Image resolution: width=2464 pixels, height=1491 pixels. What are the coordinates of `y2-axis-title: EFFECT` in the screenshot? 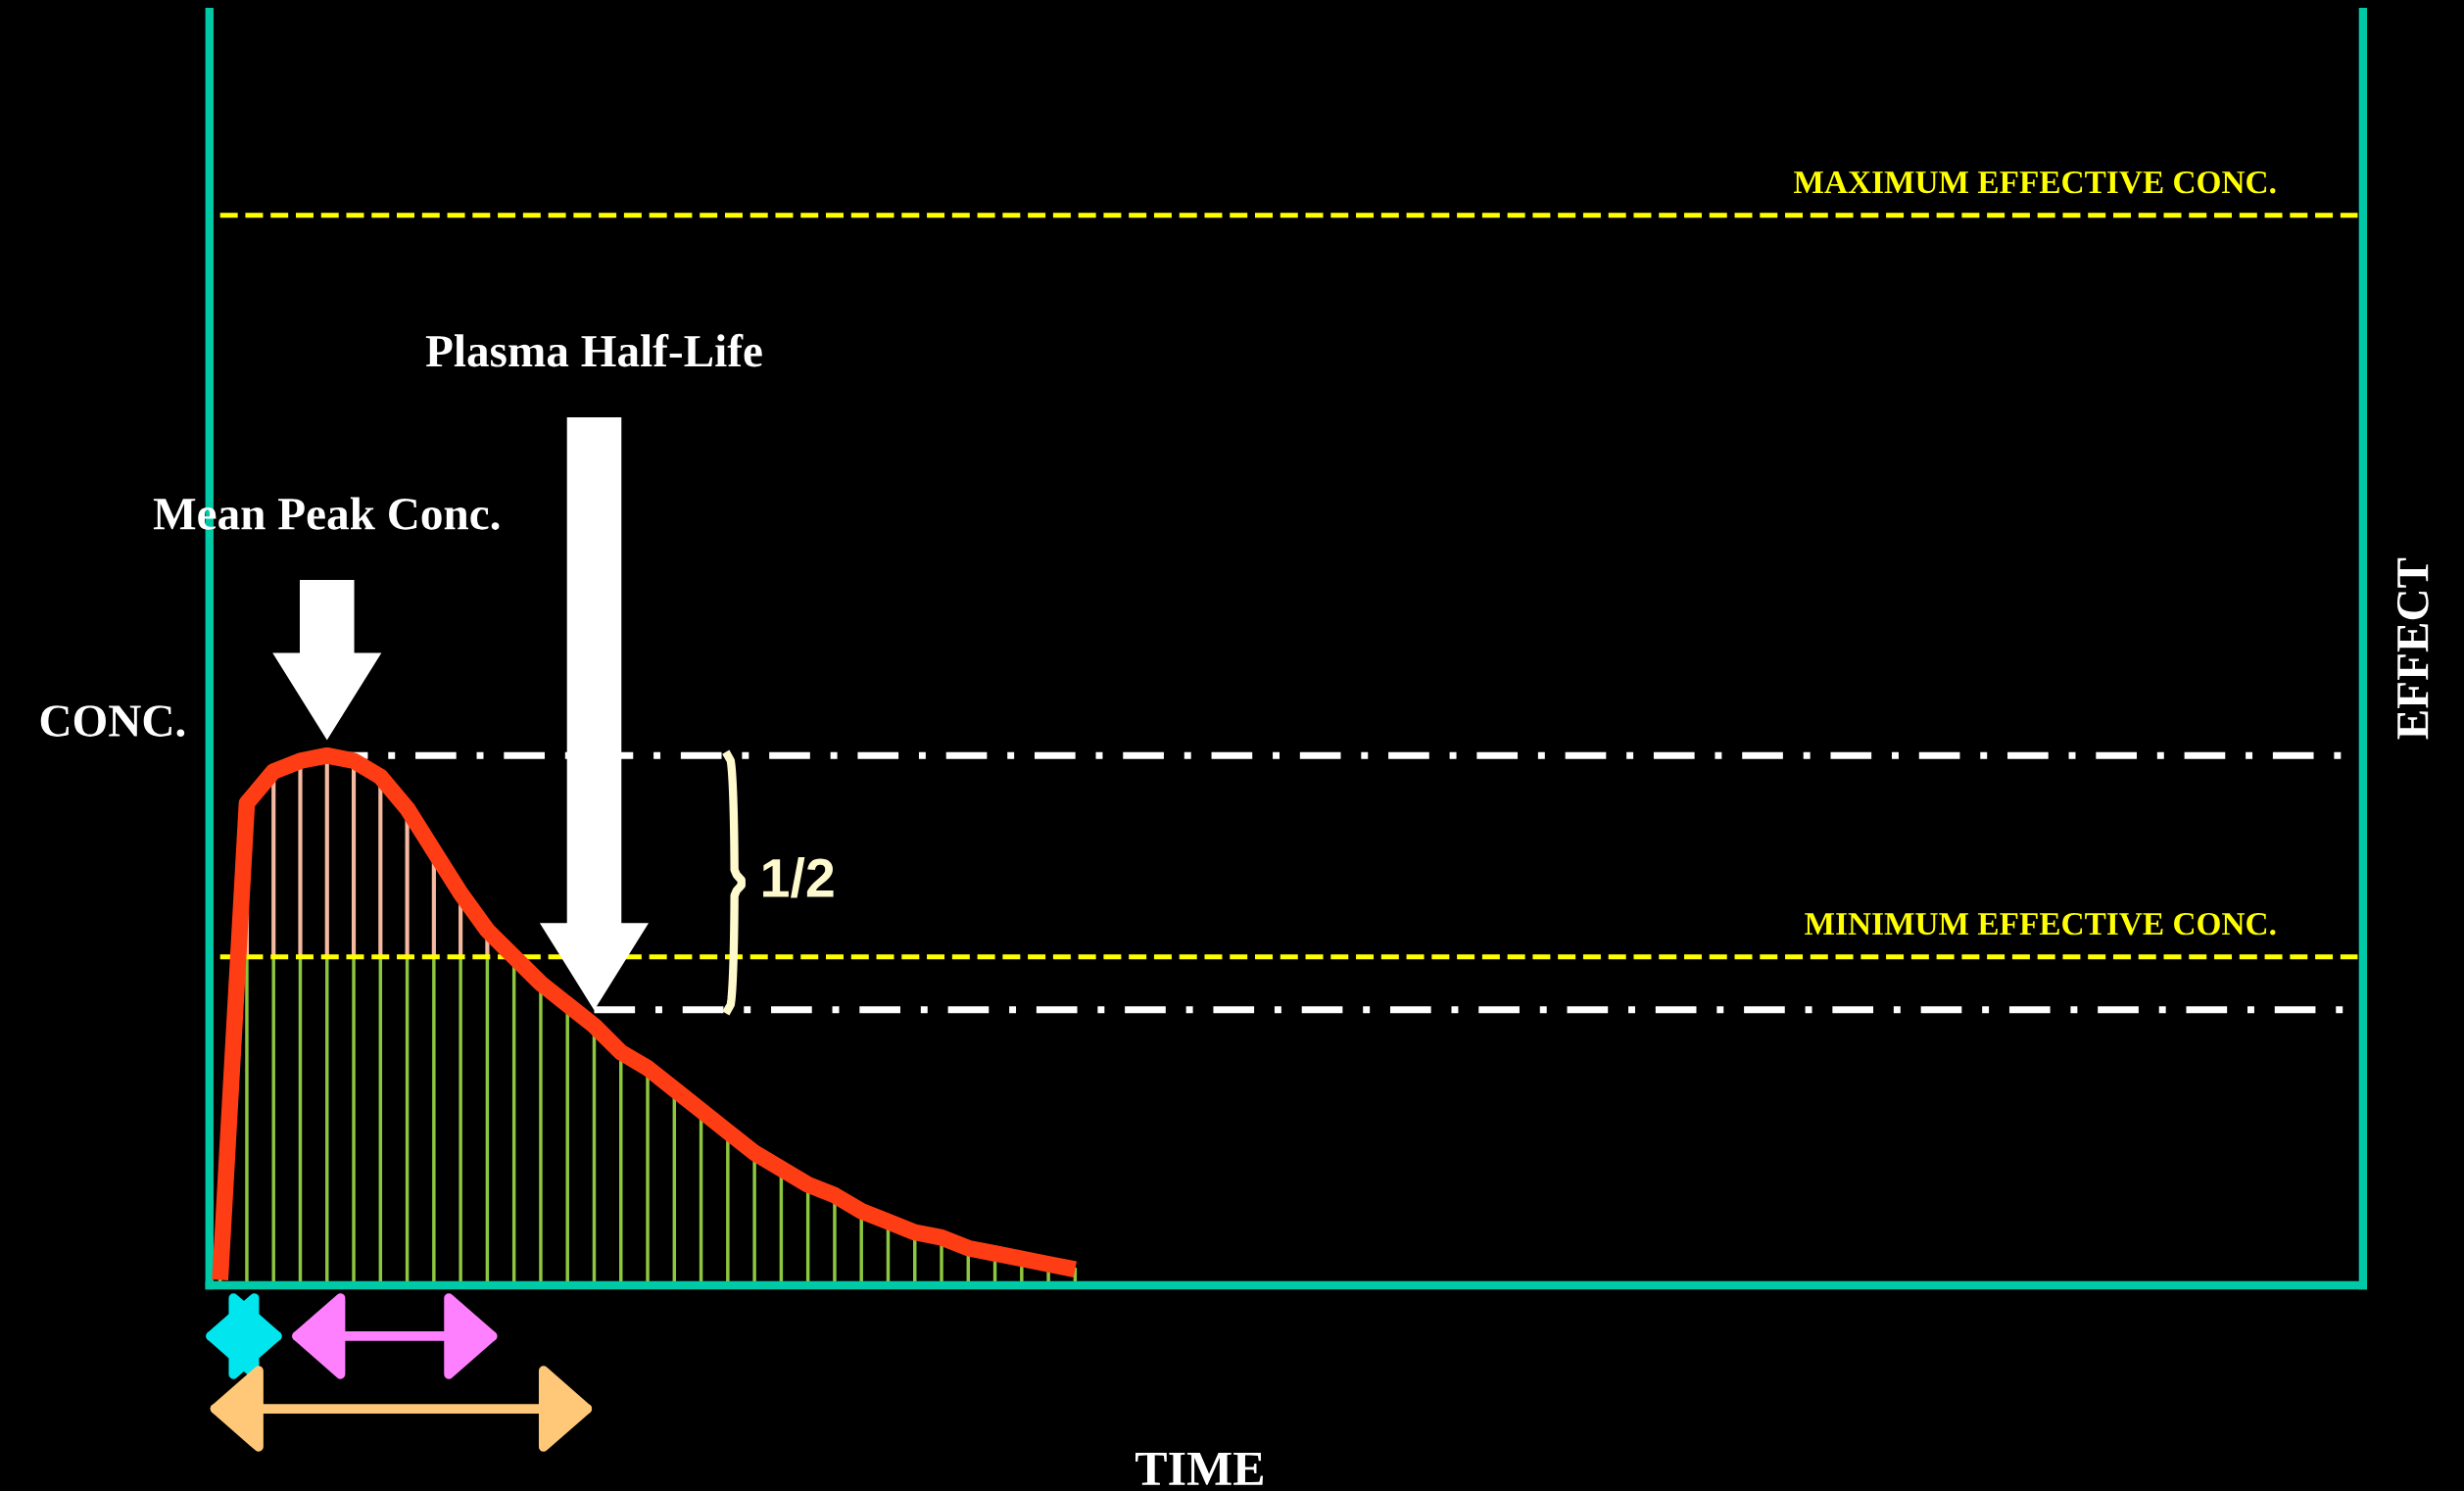 It's located at (2412, 648).